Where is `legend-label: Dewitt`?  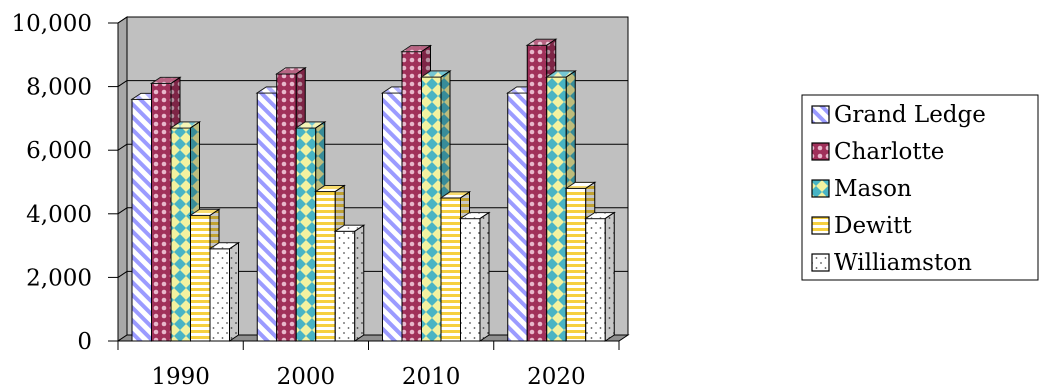
legend-label: Dewitt is located at coordinates (873, 226).